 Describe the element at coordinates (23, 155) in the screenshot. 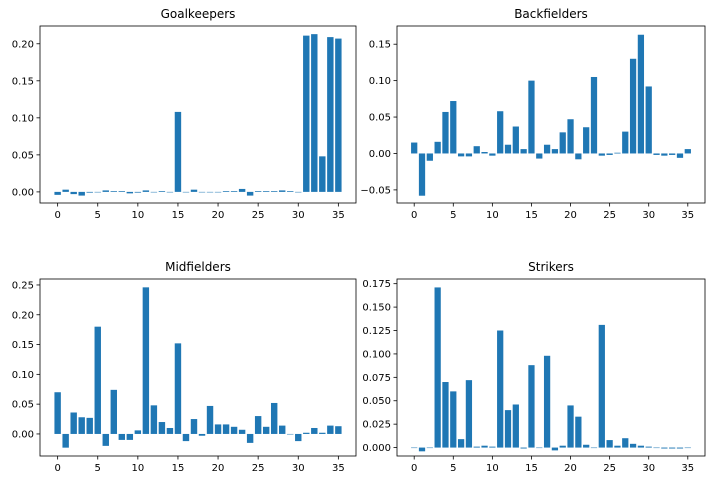

I see `y-tick-label: 0.05` at that location.